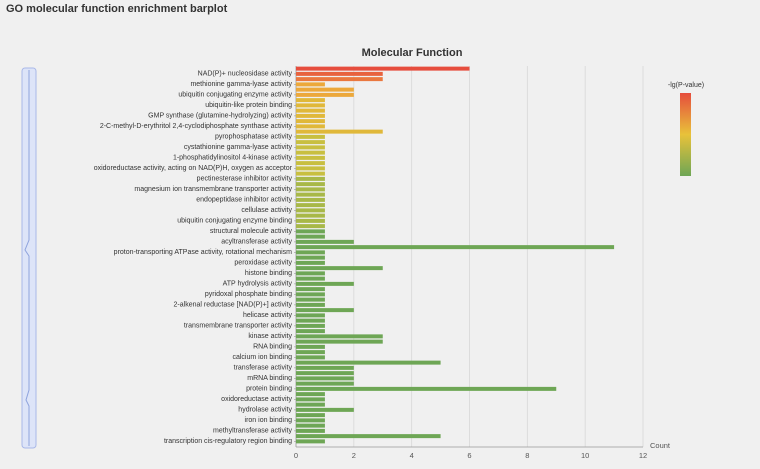 This screenshot has width=760, height=469. Describe the element at coordinates (233, 305) in the screenshot. I see `y-tick-label: 2-alkenal reductase [NAD(P)+] activity` at that location.